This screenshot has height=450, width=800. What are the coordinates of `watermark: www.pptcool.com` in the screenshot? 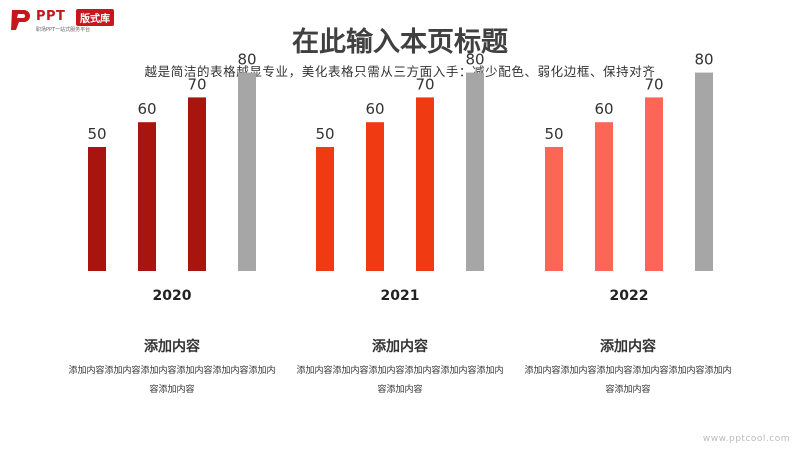 It's located at (746, 439).